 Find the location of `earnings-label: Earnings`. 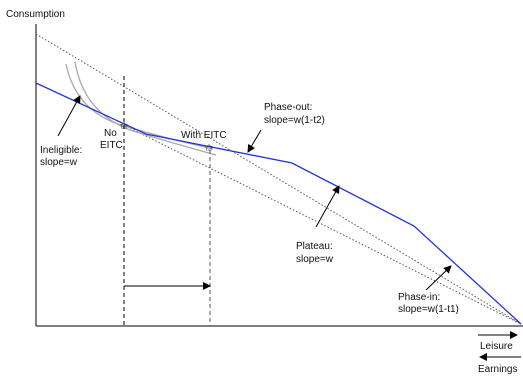

earnings-label: Earnings is located at coordinates (497, 369).